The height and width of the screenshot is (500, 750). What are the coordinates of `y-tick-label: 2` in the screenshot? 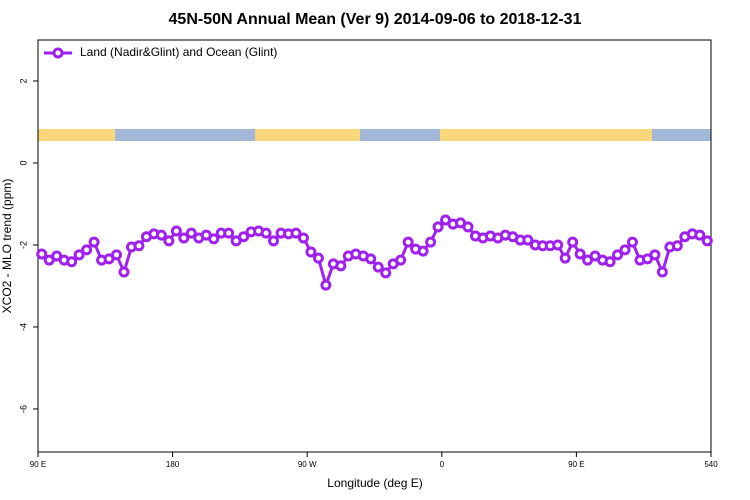 It's located at (23, 80).